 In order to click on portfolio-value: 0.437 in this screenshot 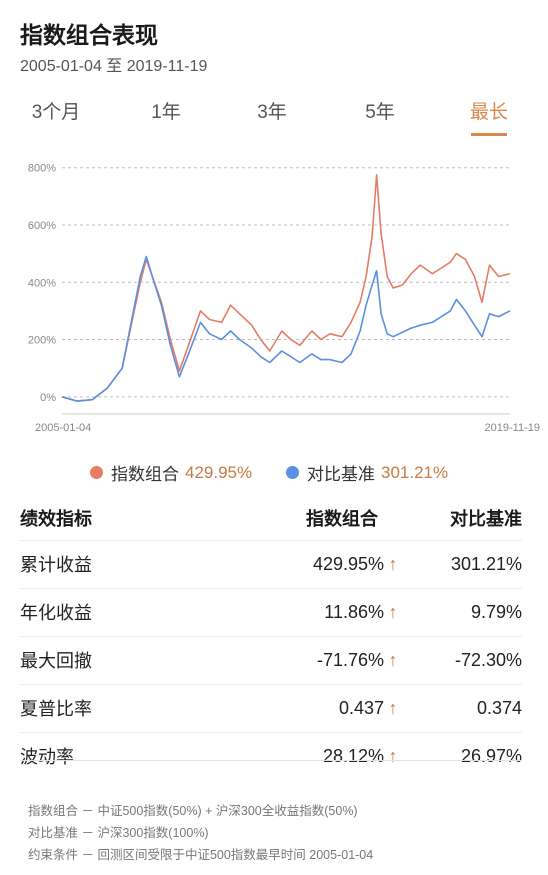, I will do `click(361, 707)`.